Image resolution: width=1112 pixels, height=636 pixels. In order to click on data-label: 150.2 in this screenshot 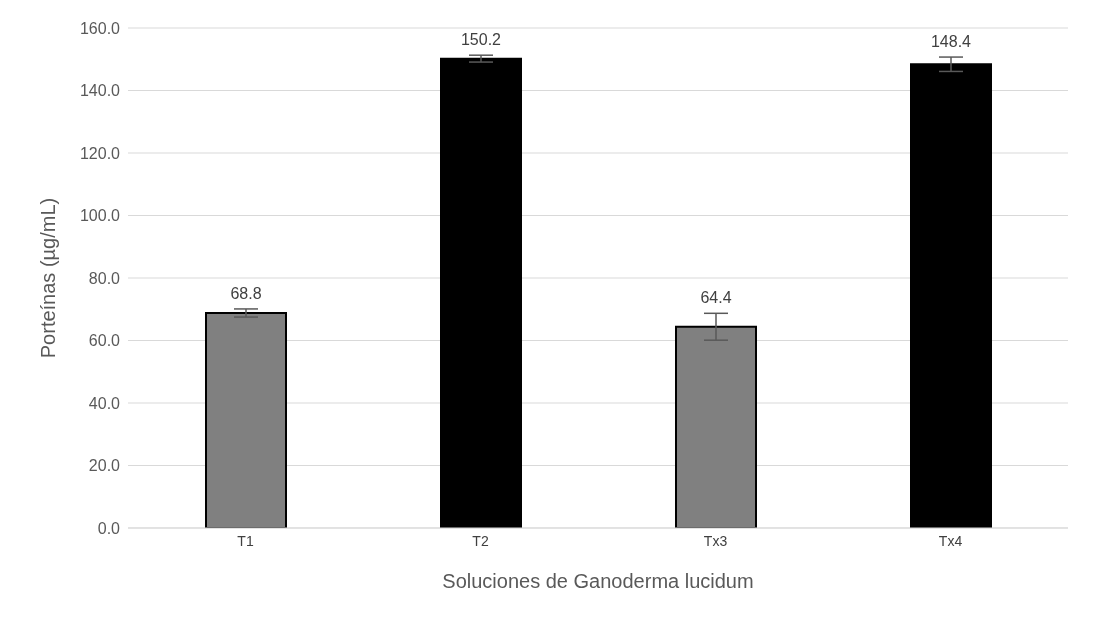, I will do `click(481, 40)`.